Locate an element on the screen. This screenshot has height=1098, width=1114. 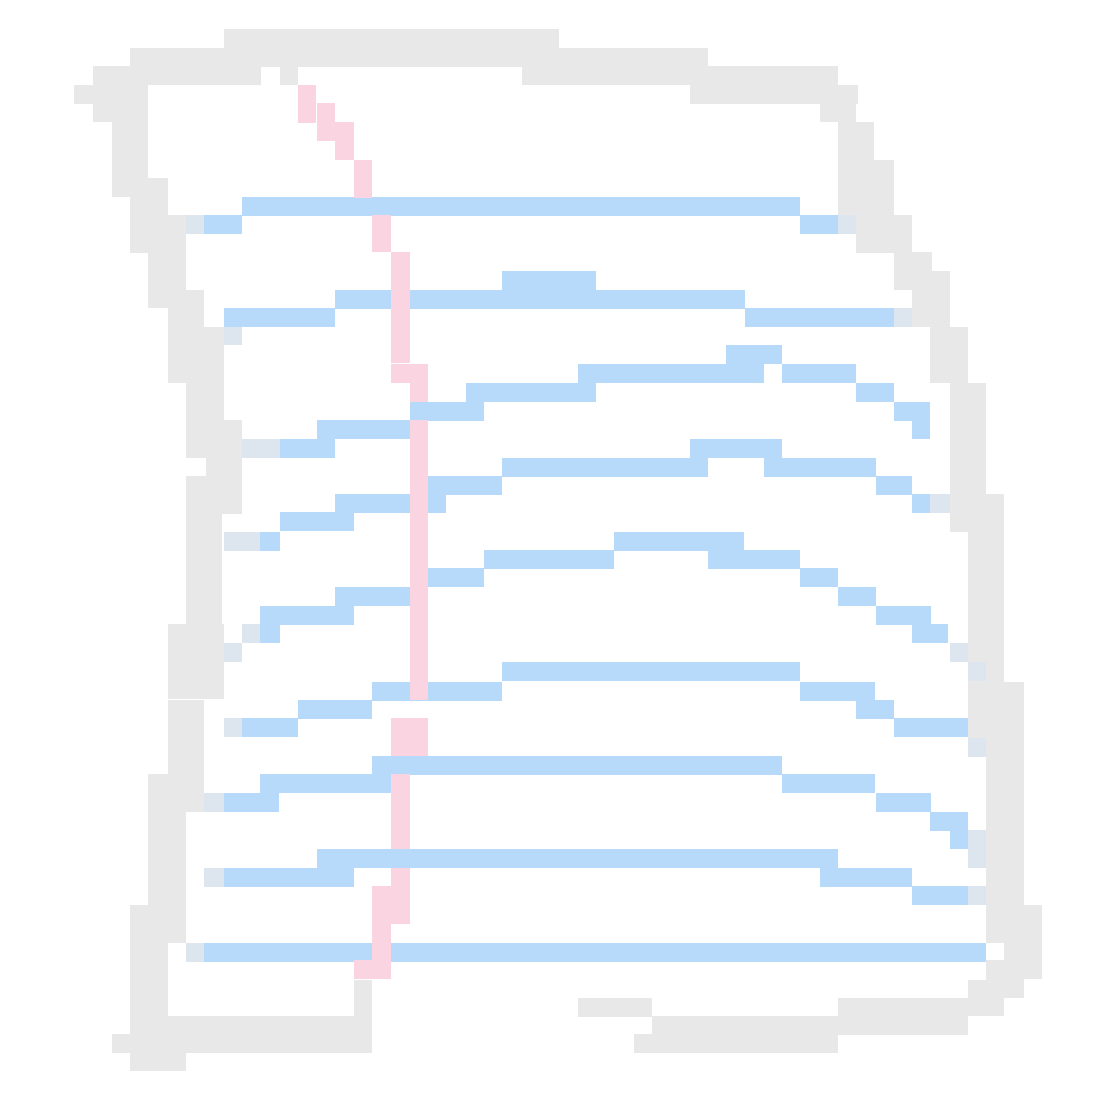
margin-line is located at coordinates (363, 532).